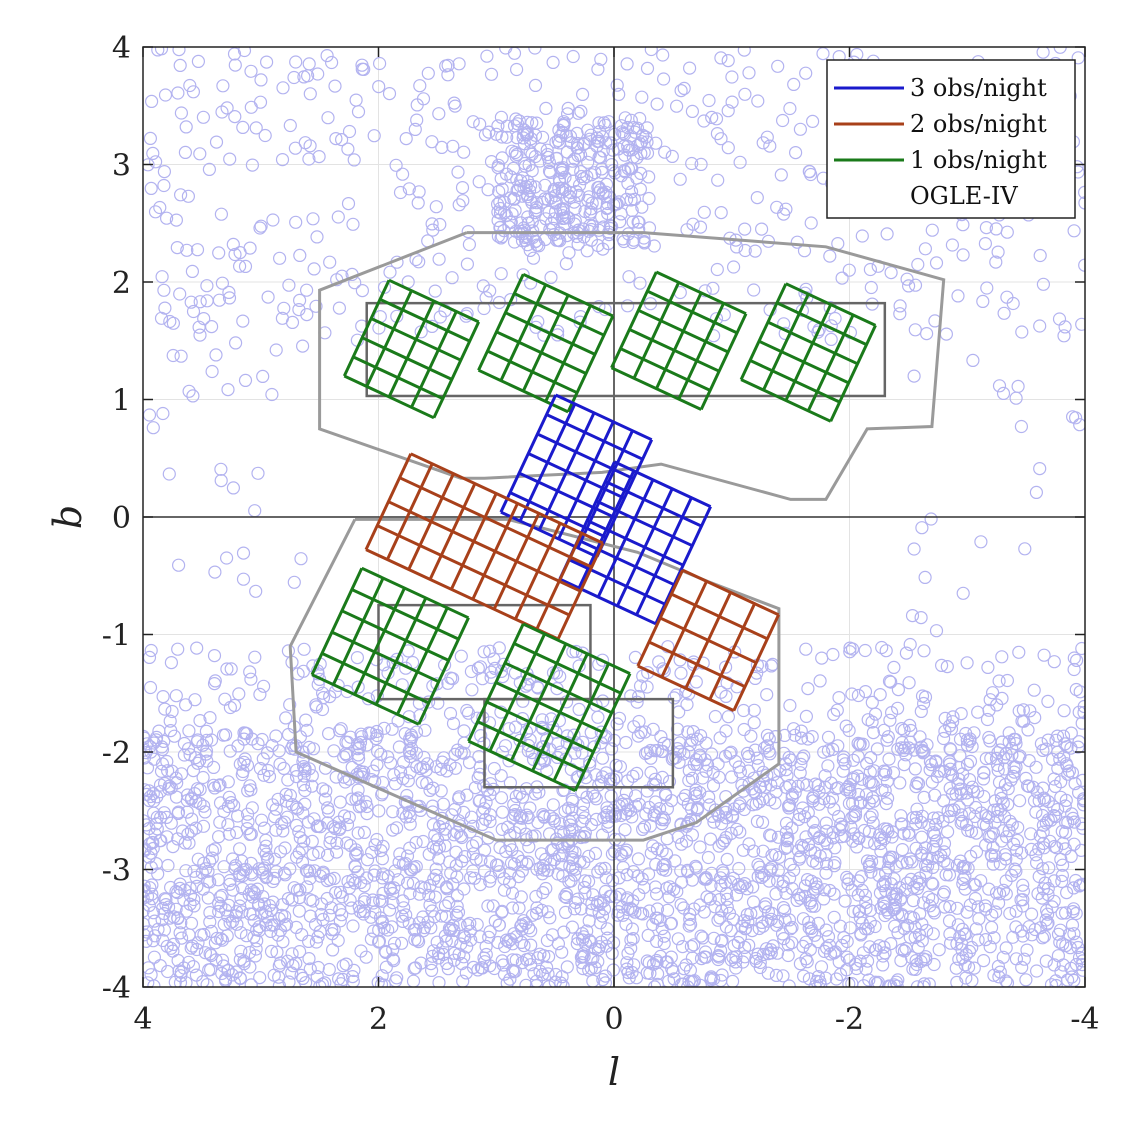  I want to click on legend-label-ogle: OGLE-IV, so click(964, 196).